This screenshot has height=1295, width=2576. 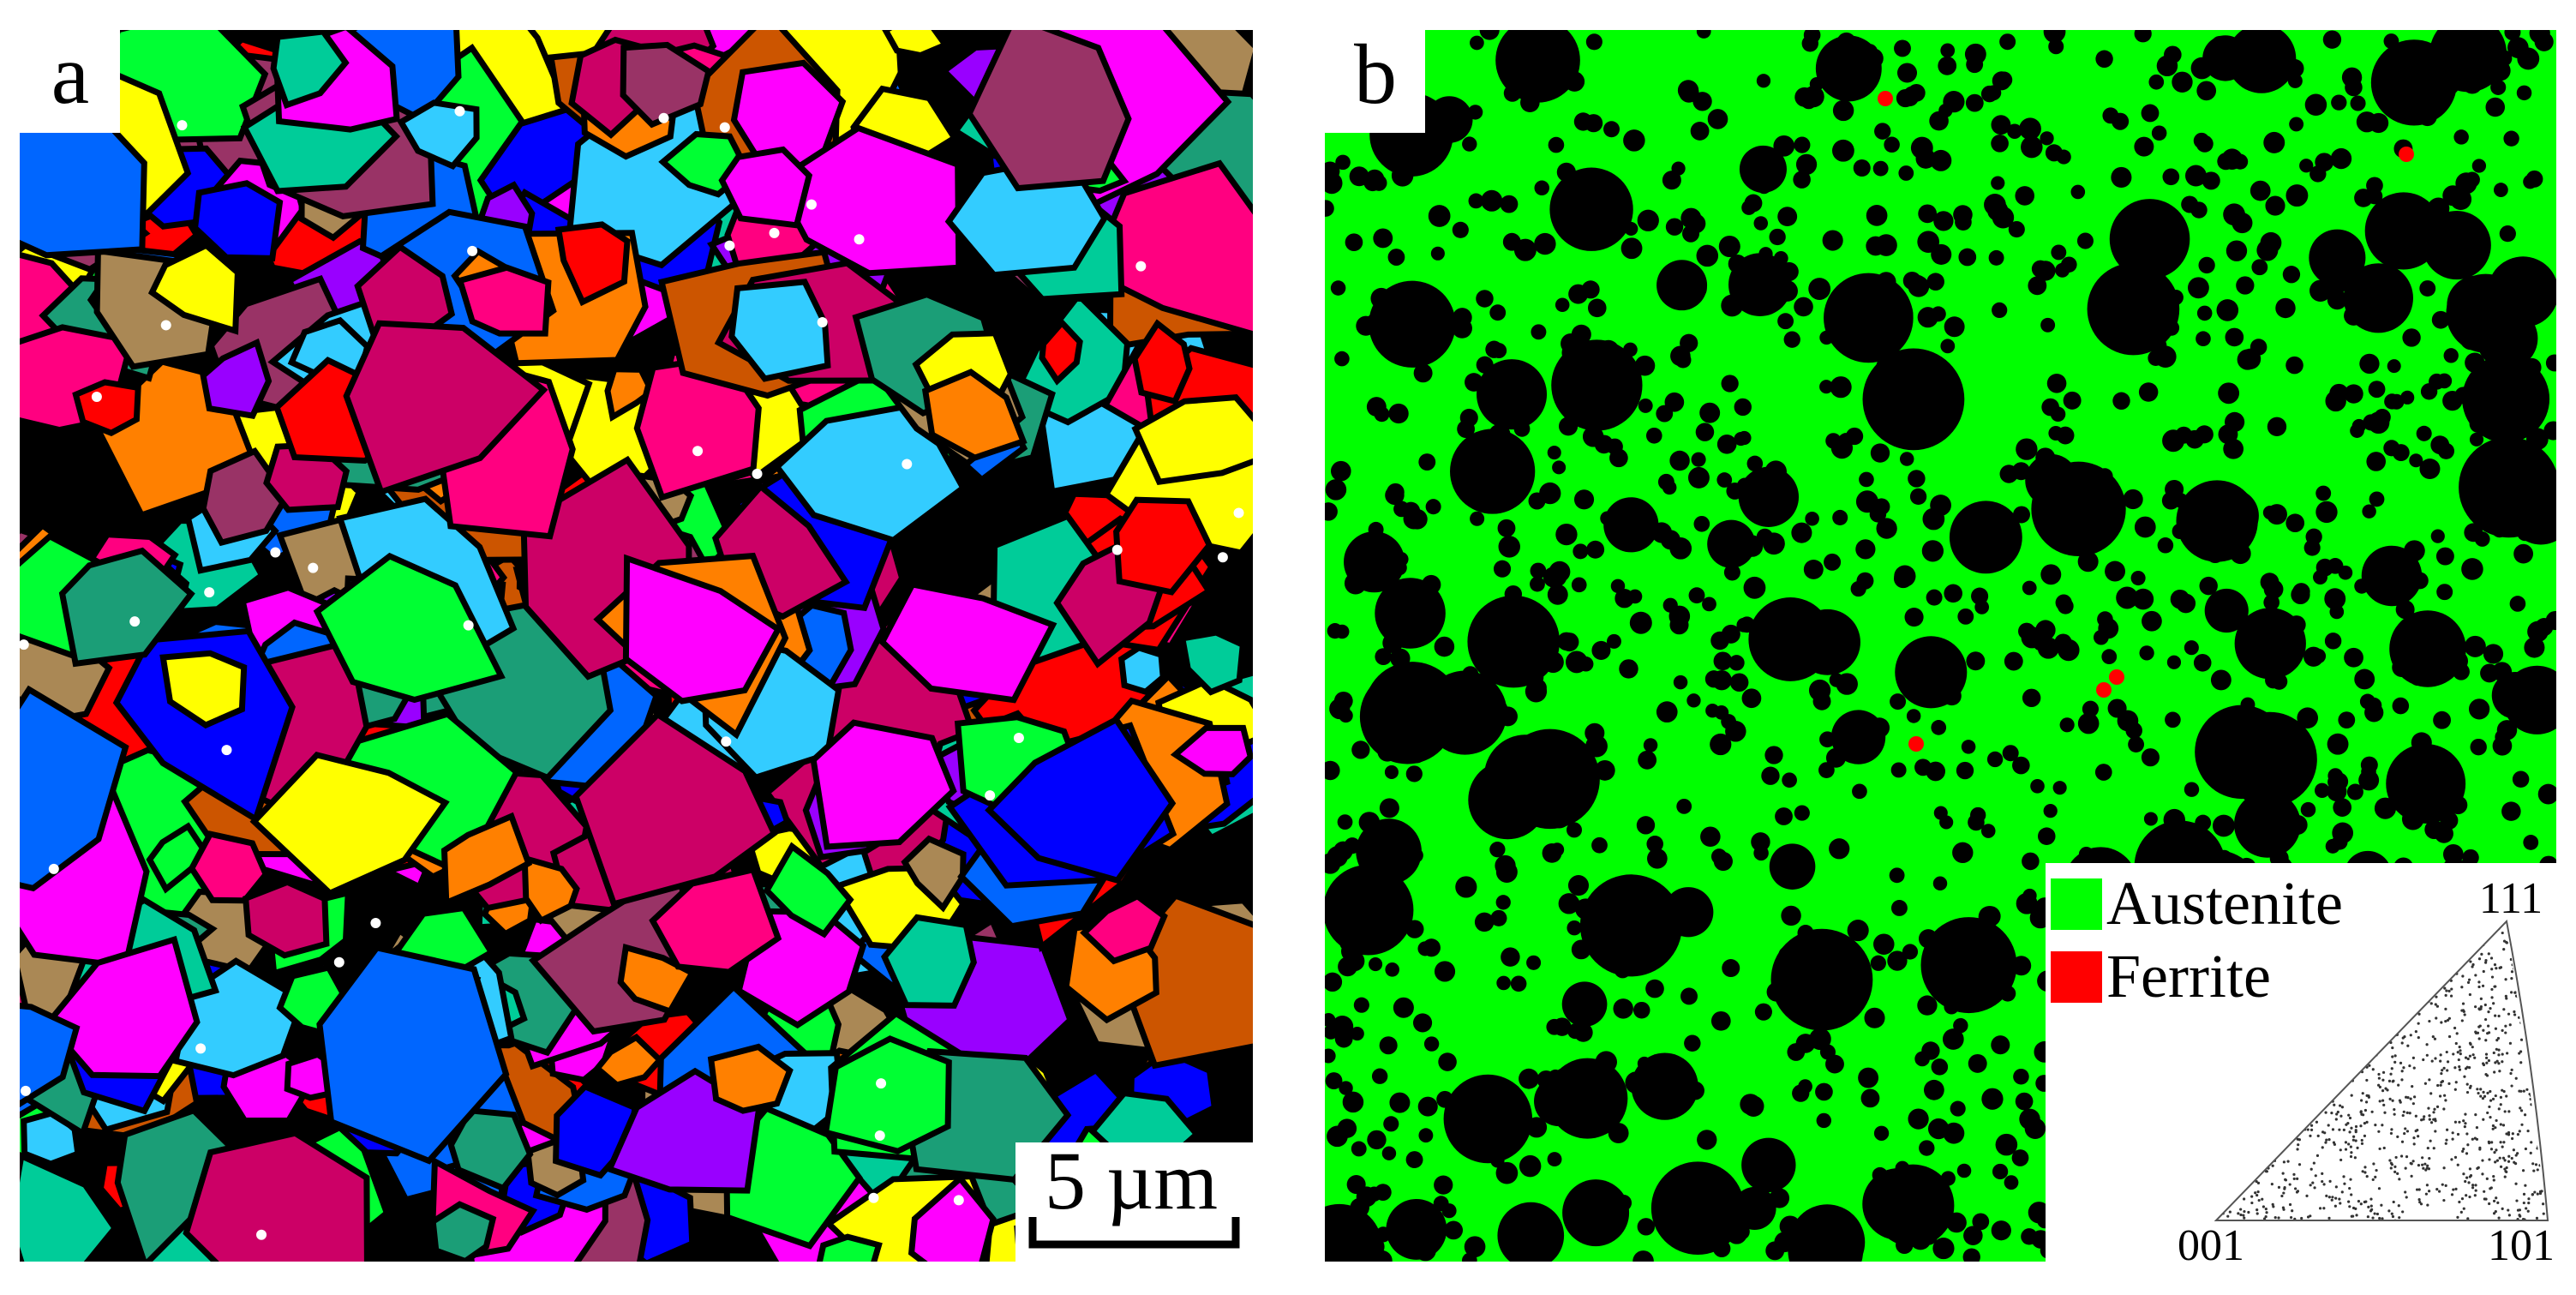 What do you see at coordinates (2076, 904) in the screenshot?
I see `legend-swatch` at bounding box center [2076, 904].